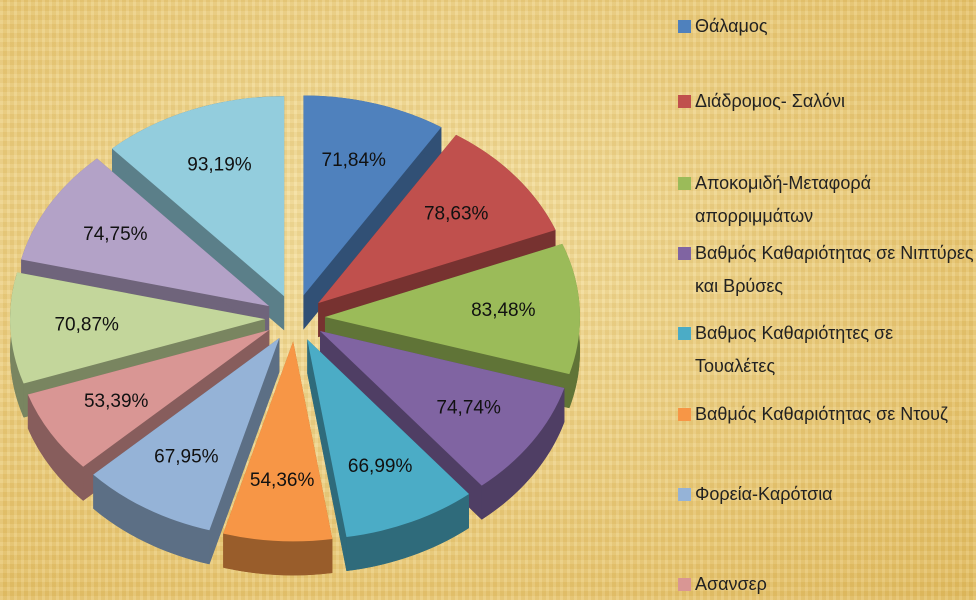 Image resolution: width=976 pixels, height=600 pixels. I want to click on data-label: 71,84%, so click(354, 160).